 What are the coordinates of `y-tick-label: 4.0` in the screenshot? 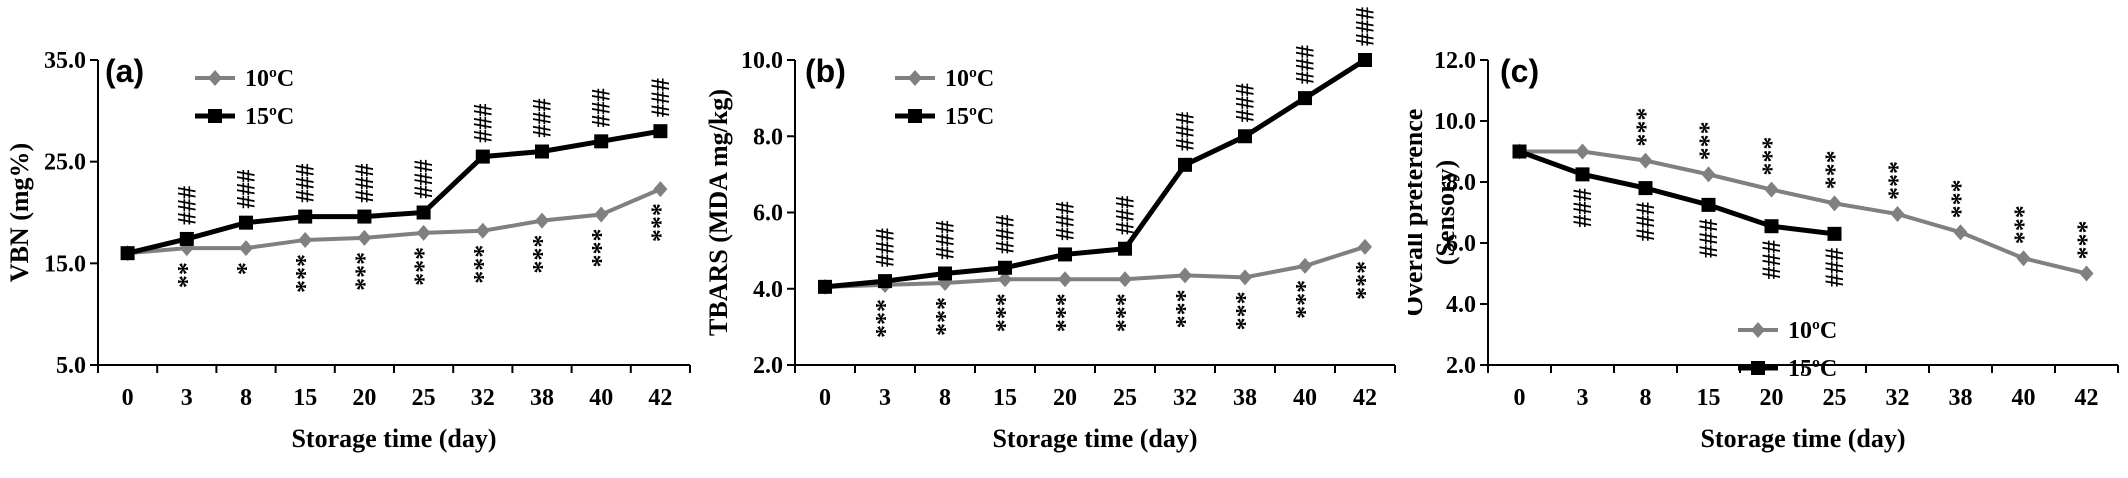 It's located at (1461, 305).